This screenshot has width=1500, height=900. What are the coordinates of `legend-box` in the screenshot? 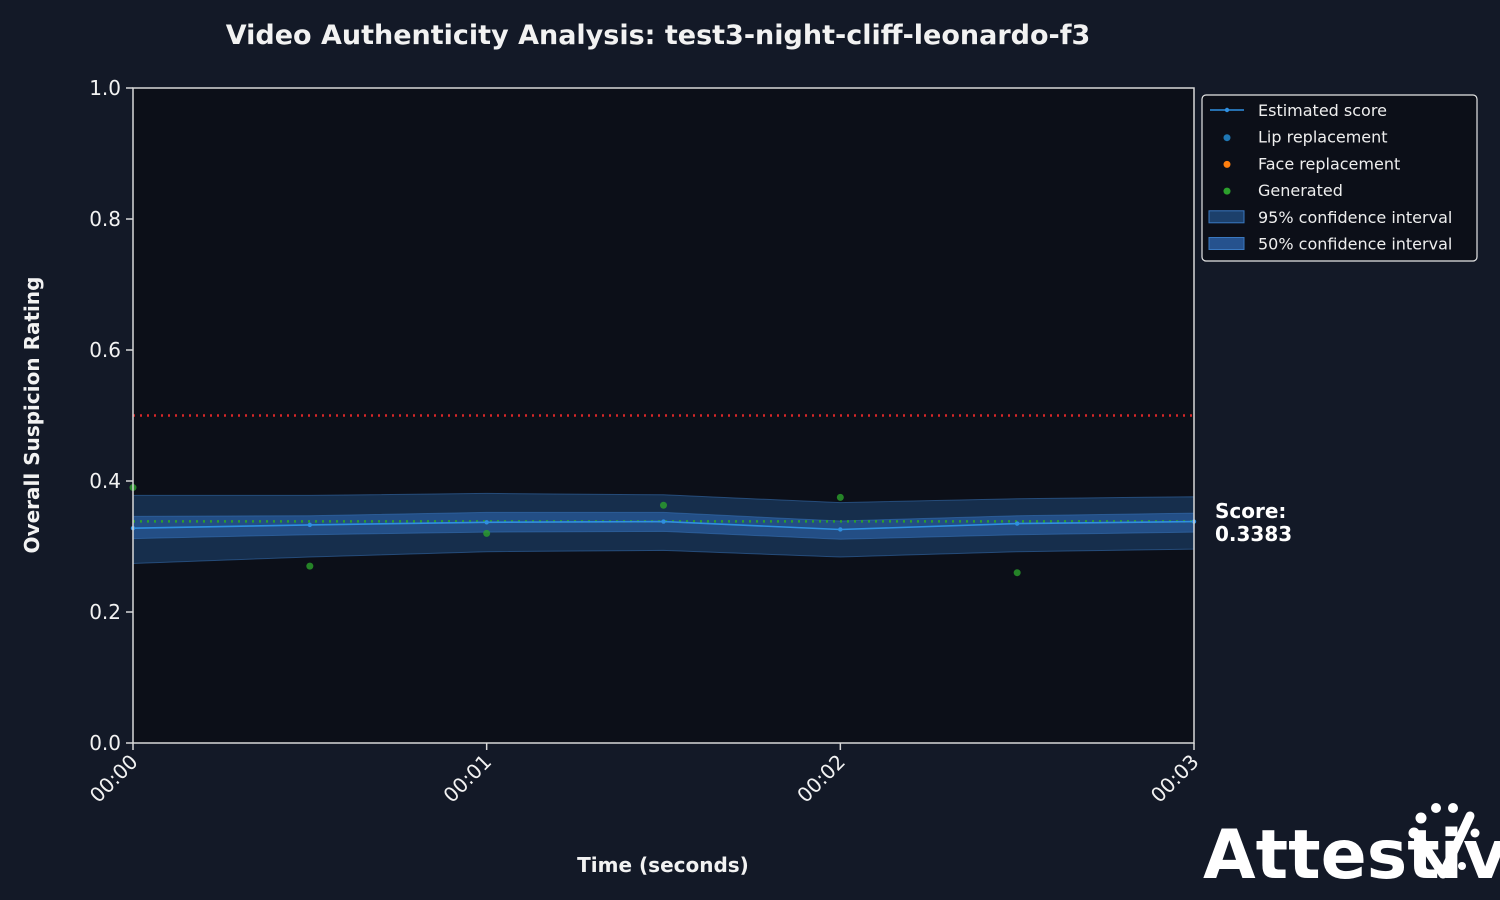 It's located at (1339, 178).